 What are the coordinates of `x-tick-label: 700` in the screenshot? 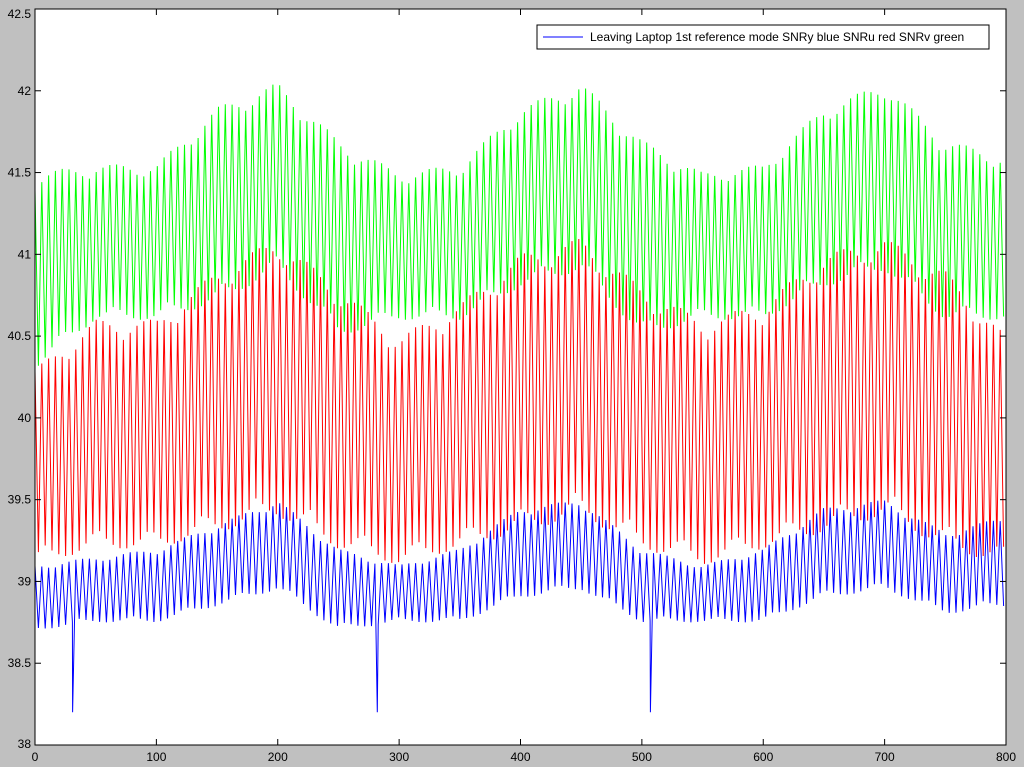 It's located at (885, 757).